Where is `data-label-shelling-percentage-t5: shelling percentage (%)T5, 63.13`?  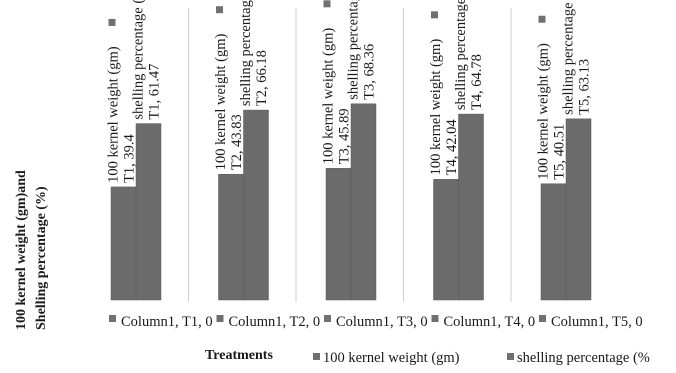 data-label-shelling-percentage-t5: shelling percentage (%)T5, 63.13 is located at coordinates (577, 57).